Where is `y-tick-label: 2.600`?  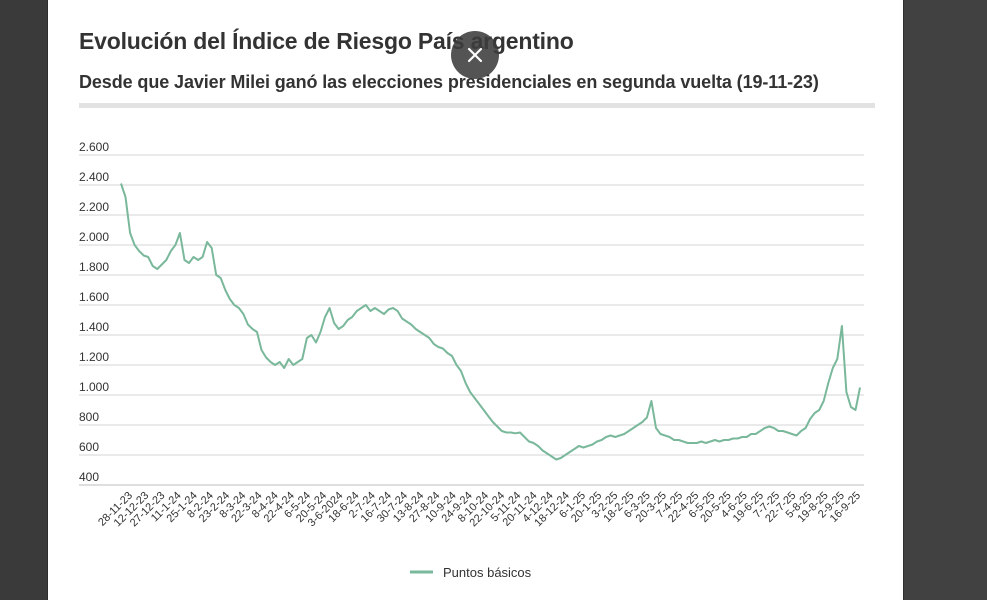 y-tick-label: 2.600 is located at coordinates (94, 147).